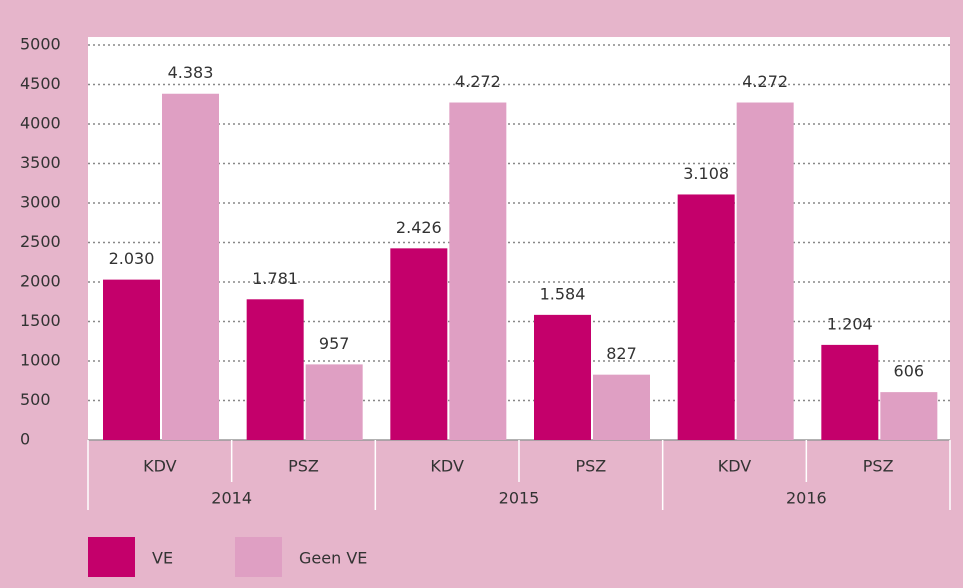 This screenshot has width=963, height=588. What do you see at coordinates (40, 241) in the screenshot?
I see `y-tick-label: 2500` at bounding box center [40, 241].